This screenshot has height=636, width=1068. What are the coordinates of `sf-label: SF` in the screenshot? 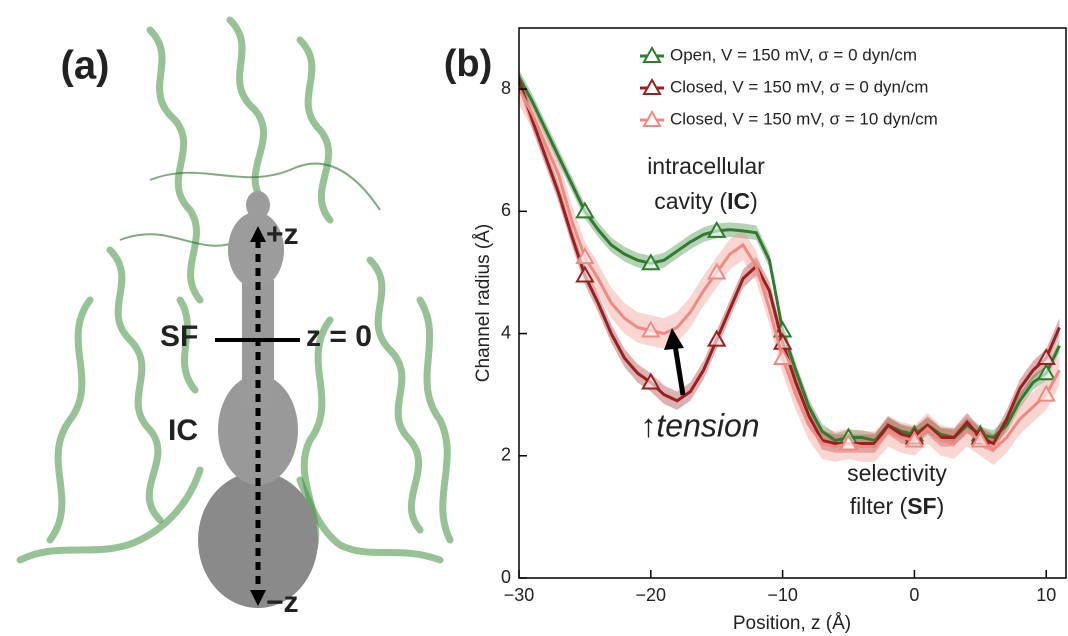 It's located at (179, 336).